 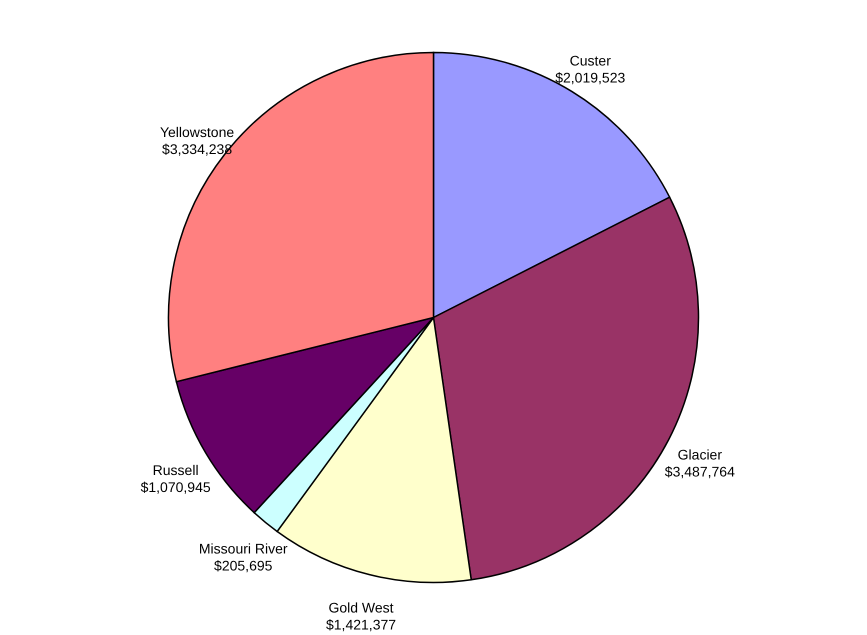 I want to click on data-label: $2,019,523, so click(x=590, y=78).